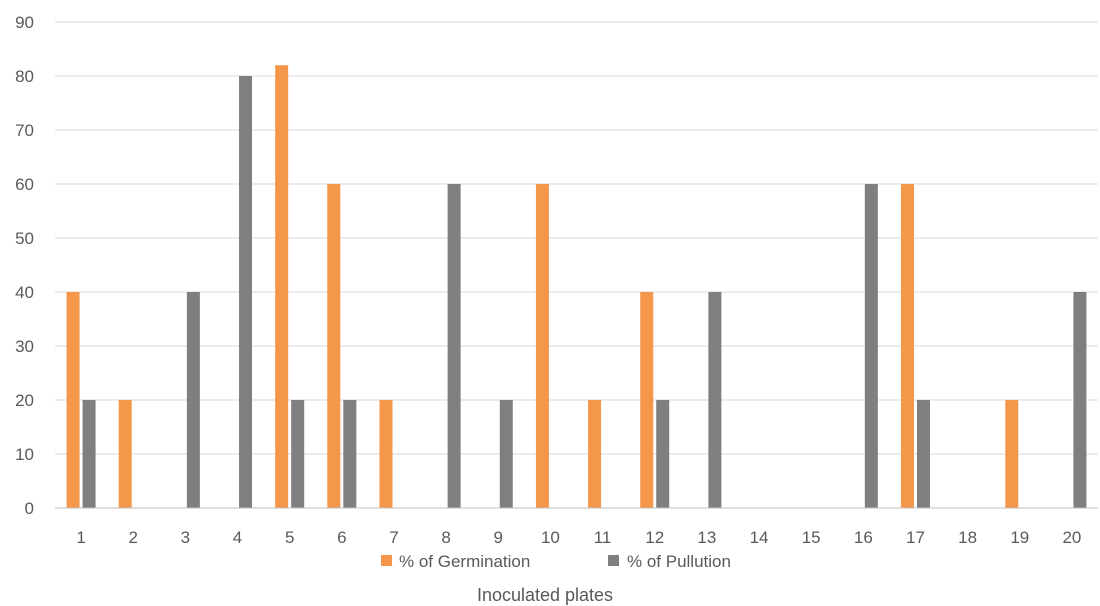 The image size is (1100, 606). Describe the element at coordinates (1019, 537) in the screenshot. I see `x-tick-label: 19` at that location.